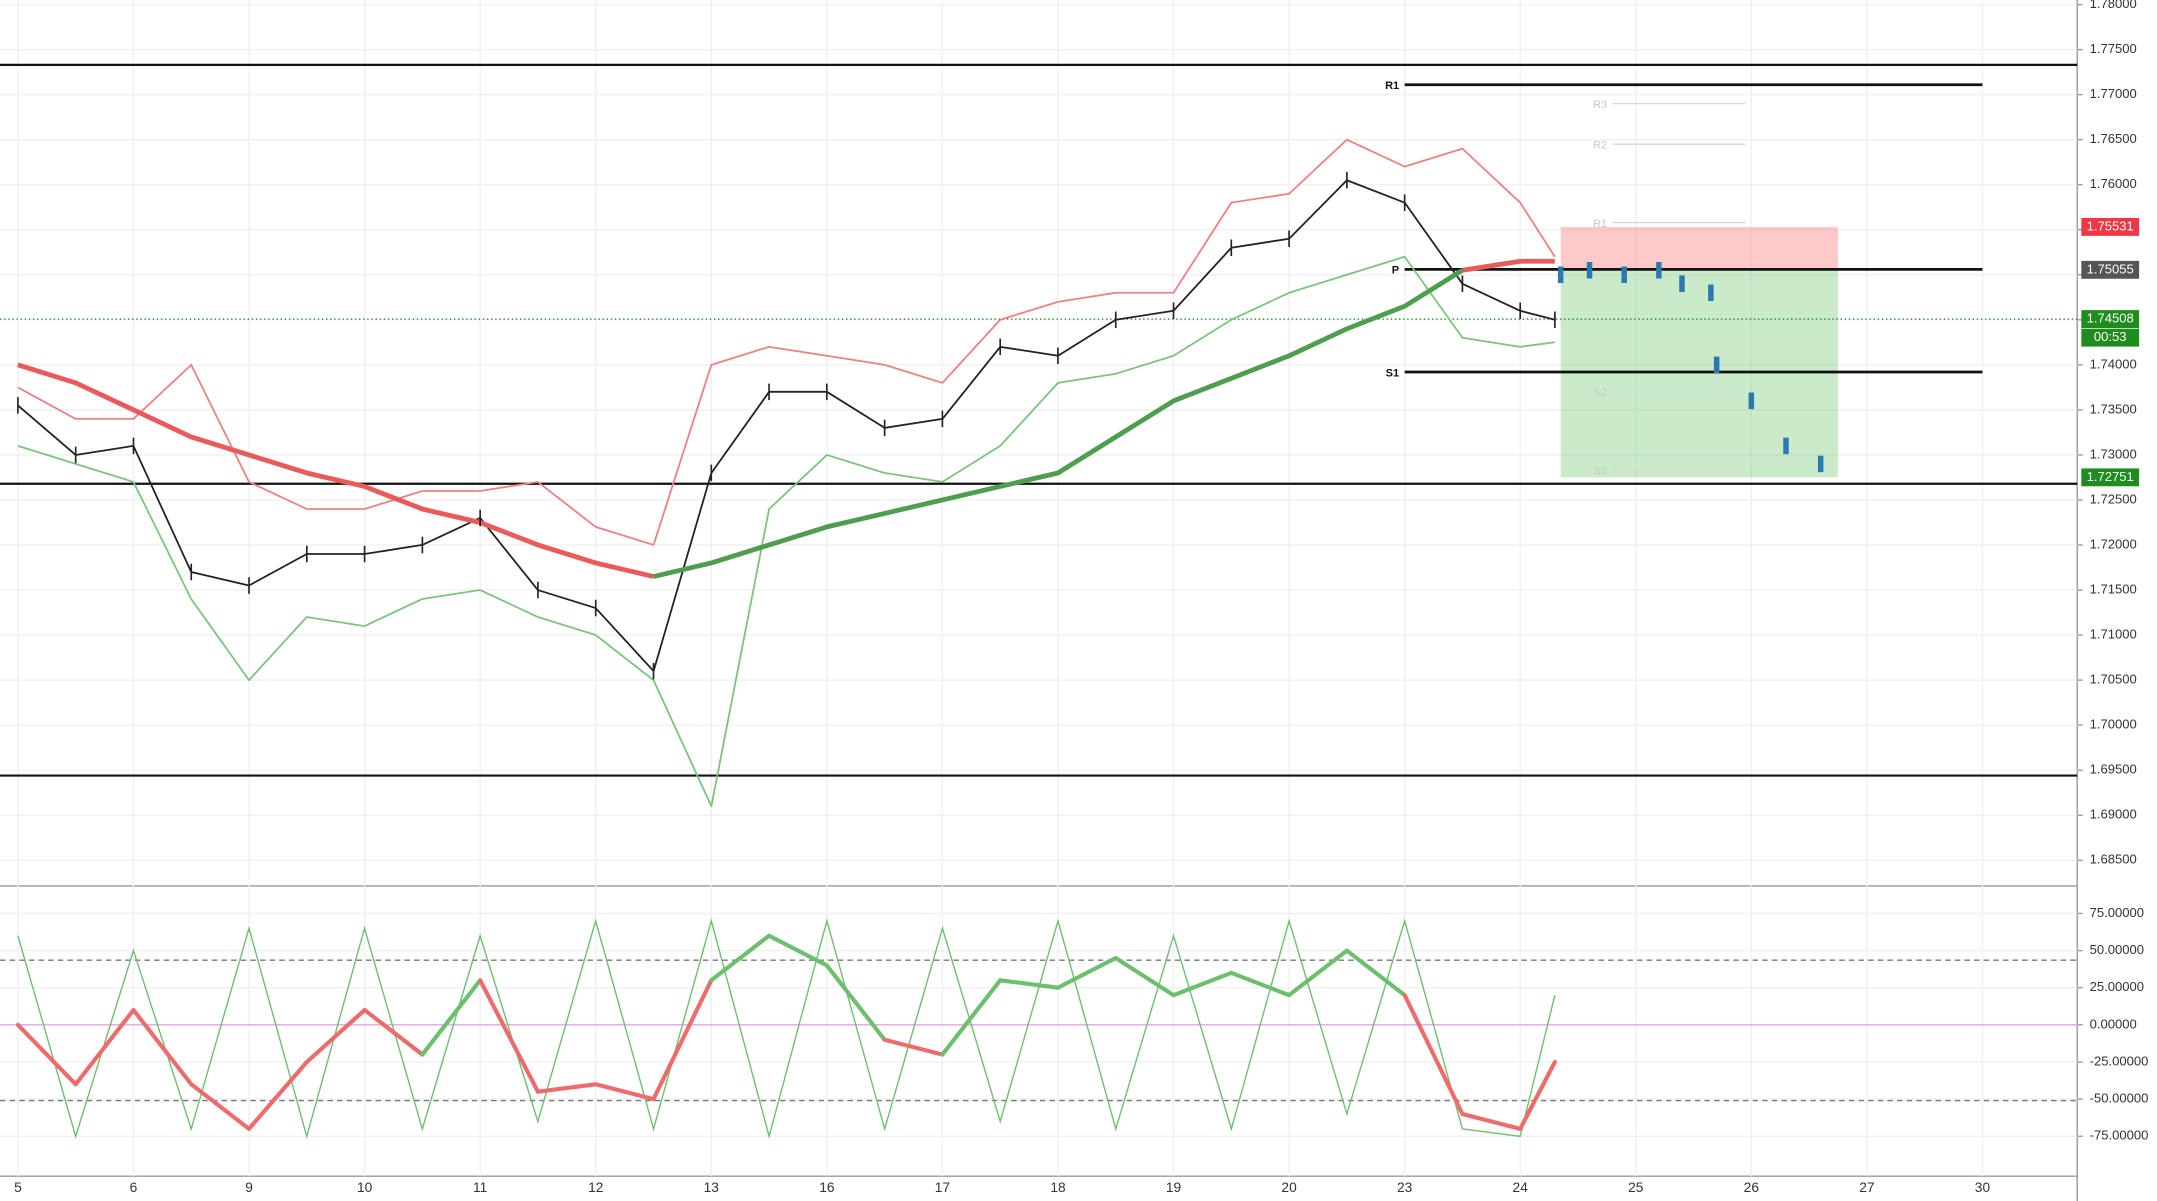  I want to click on x-tick-label: 19, so click(1173, 1187).